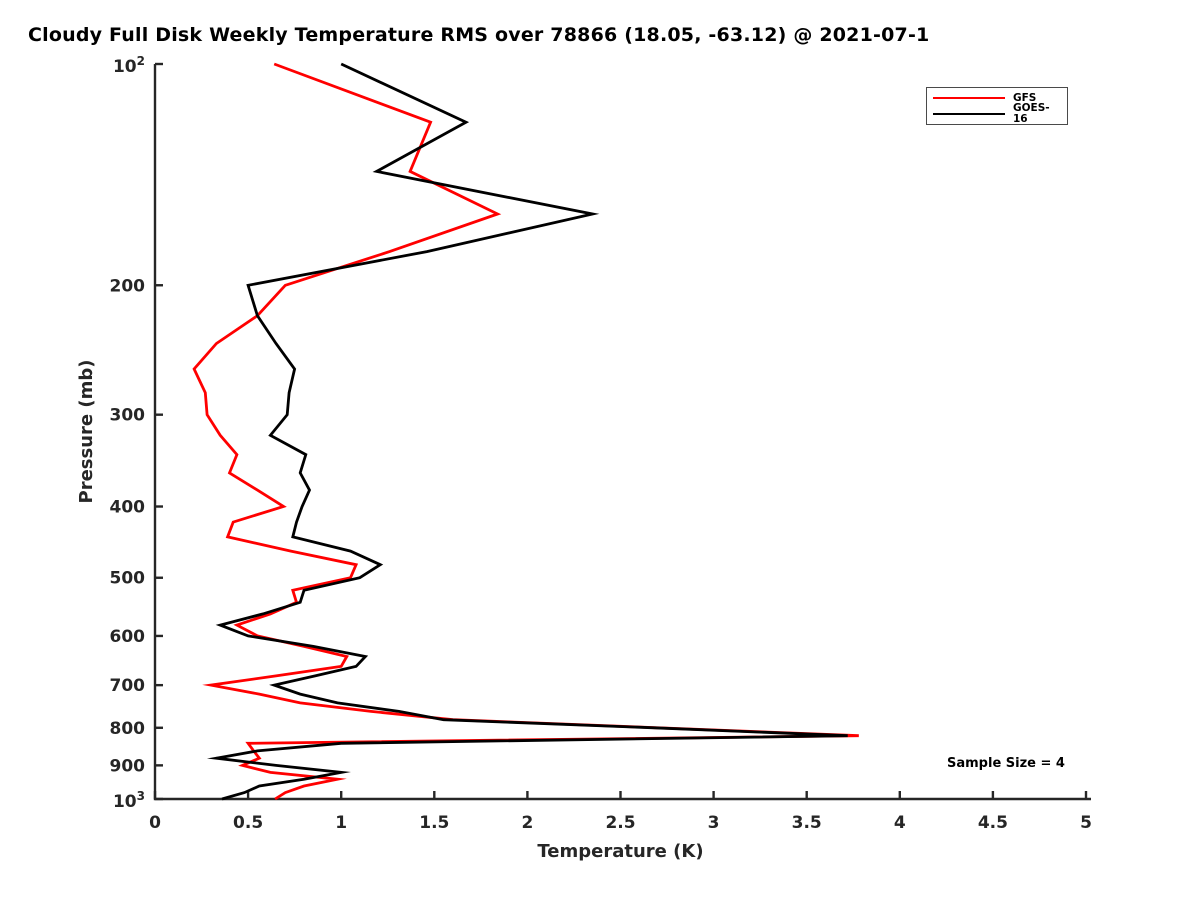  Describe the element at coordinates (1025, 98) in the screenshot. I see `legend-label-gfs: GFS` at that location.